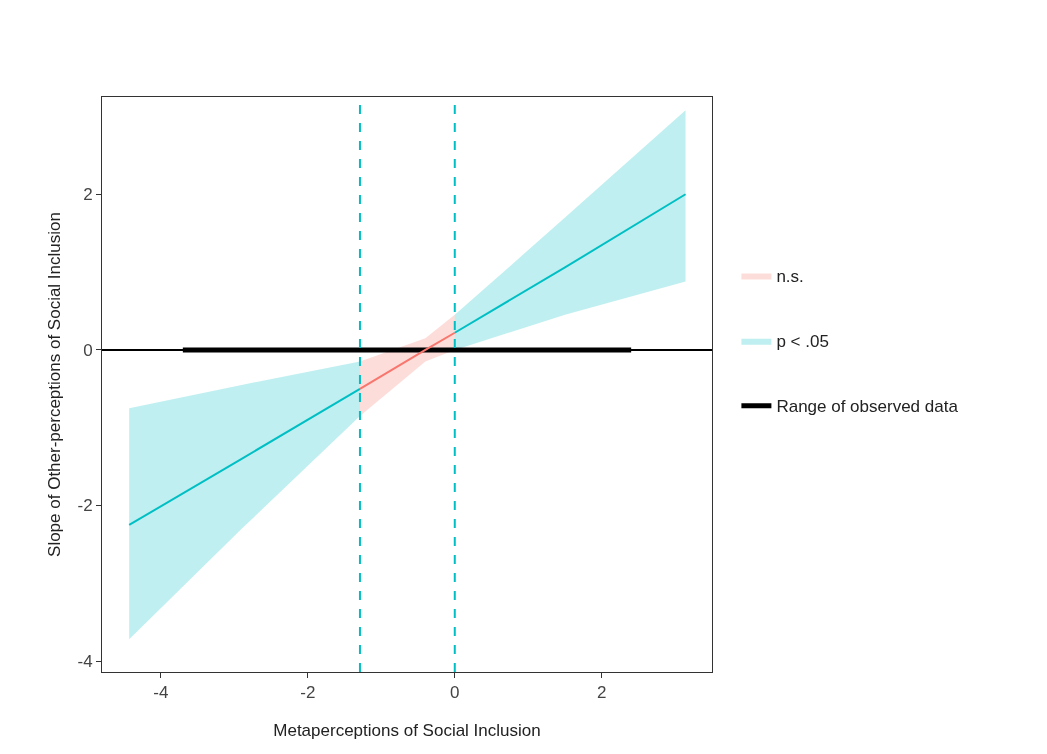  Describe the element at coordinates (85, 662) in the screenshot. I see `y-tick-label: -4` at that location.